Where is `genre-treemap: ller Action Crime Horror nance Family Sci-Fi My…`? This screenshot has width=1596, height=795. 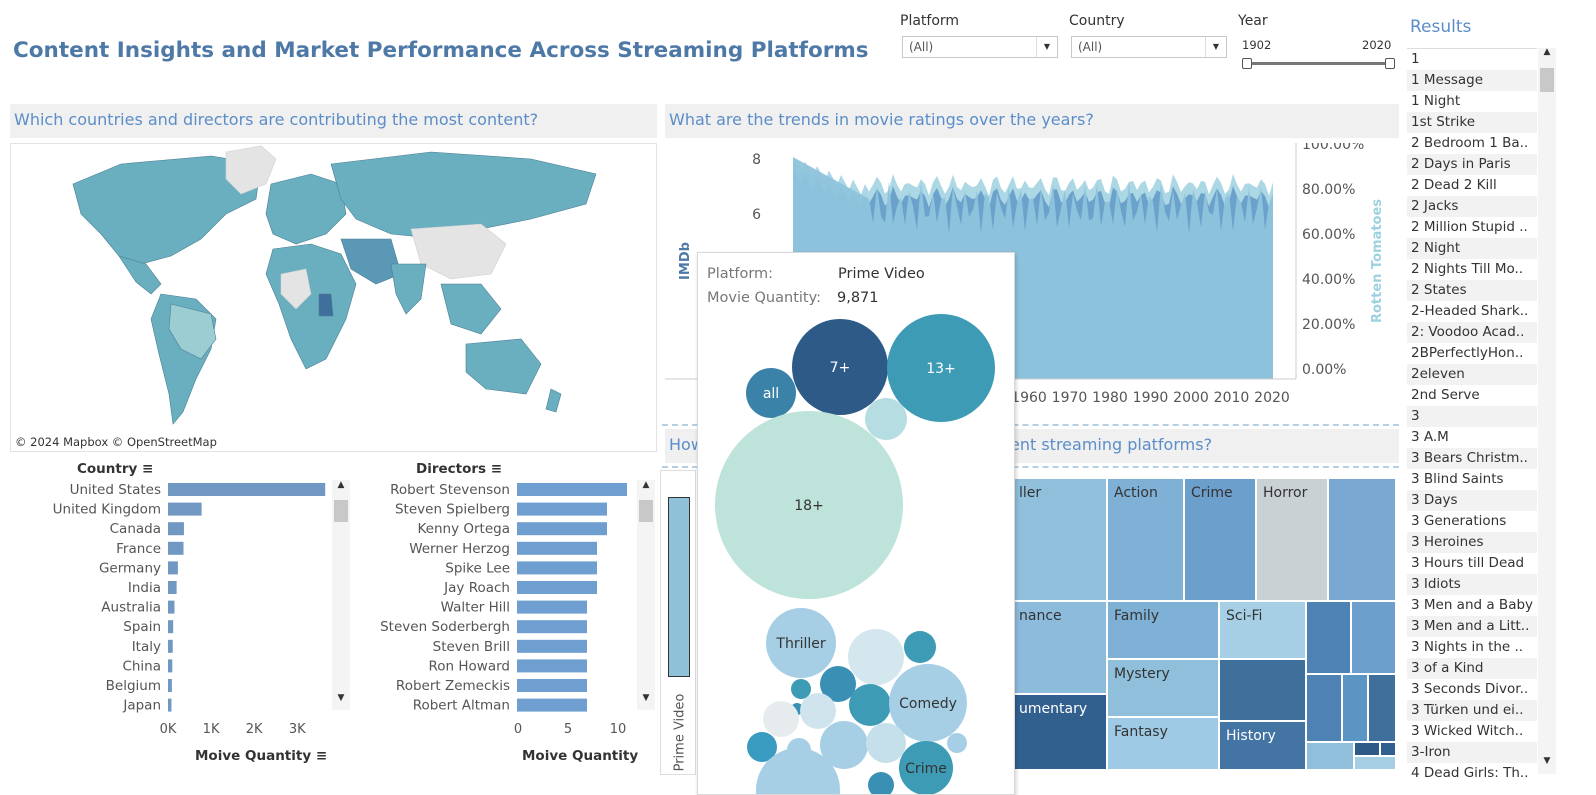 genre-treemap: ller Action Crime Horror nance Family Sci-Fi My… is located at coordinates (1204, 624).